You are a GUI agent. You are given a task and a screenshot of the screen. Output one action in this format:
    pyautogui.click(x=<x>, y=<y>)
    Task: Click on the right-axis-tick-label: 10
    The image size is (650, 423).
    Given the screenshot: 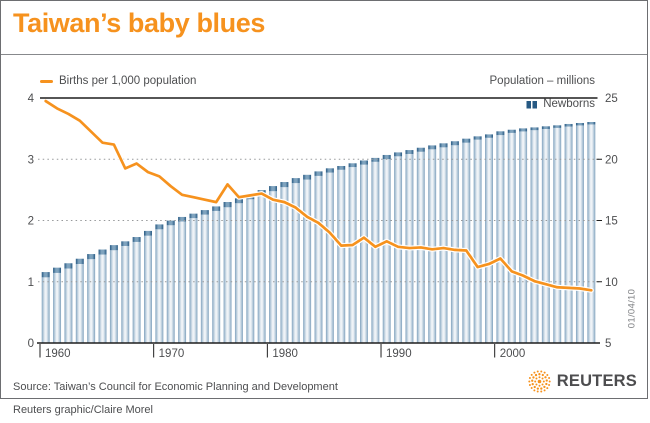 What is the action you would take?
    pyautogui.click(x=611, y=283)
    